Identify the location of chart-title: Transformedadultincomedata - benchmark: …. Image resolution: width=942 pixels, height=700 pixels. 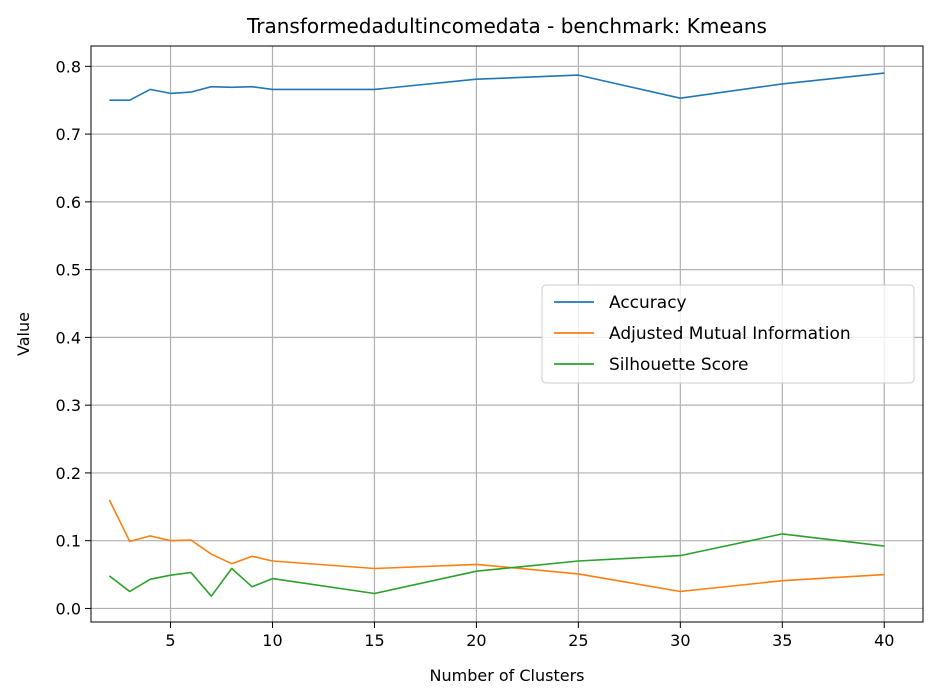
(506, 26).